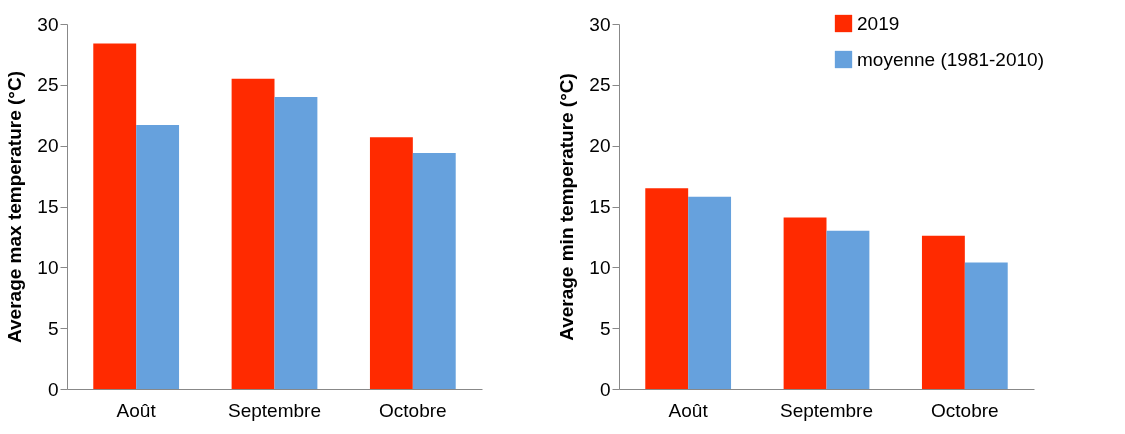 This screenshot has height=434, width=1125. What do you see at coordinates (878, 23) in the screenshot?
I see `legend-label: 2019` at bounding box center [878, 23].